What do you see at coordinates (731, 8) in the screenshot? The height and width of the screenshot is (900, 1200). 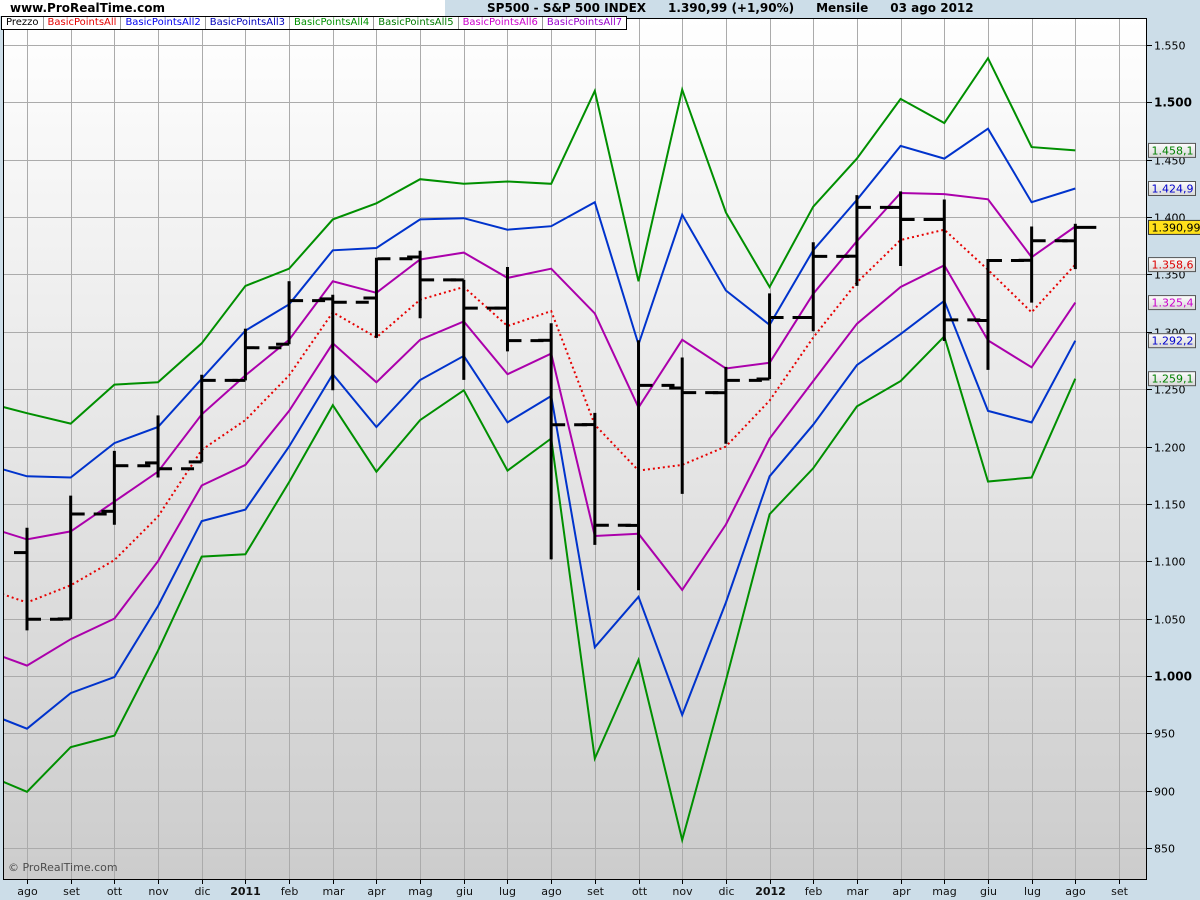 I see `last-price-and-change: 1.390,99 (+1,90%)` at bounding box center [731, 8].